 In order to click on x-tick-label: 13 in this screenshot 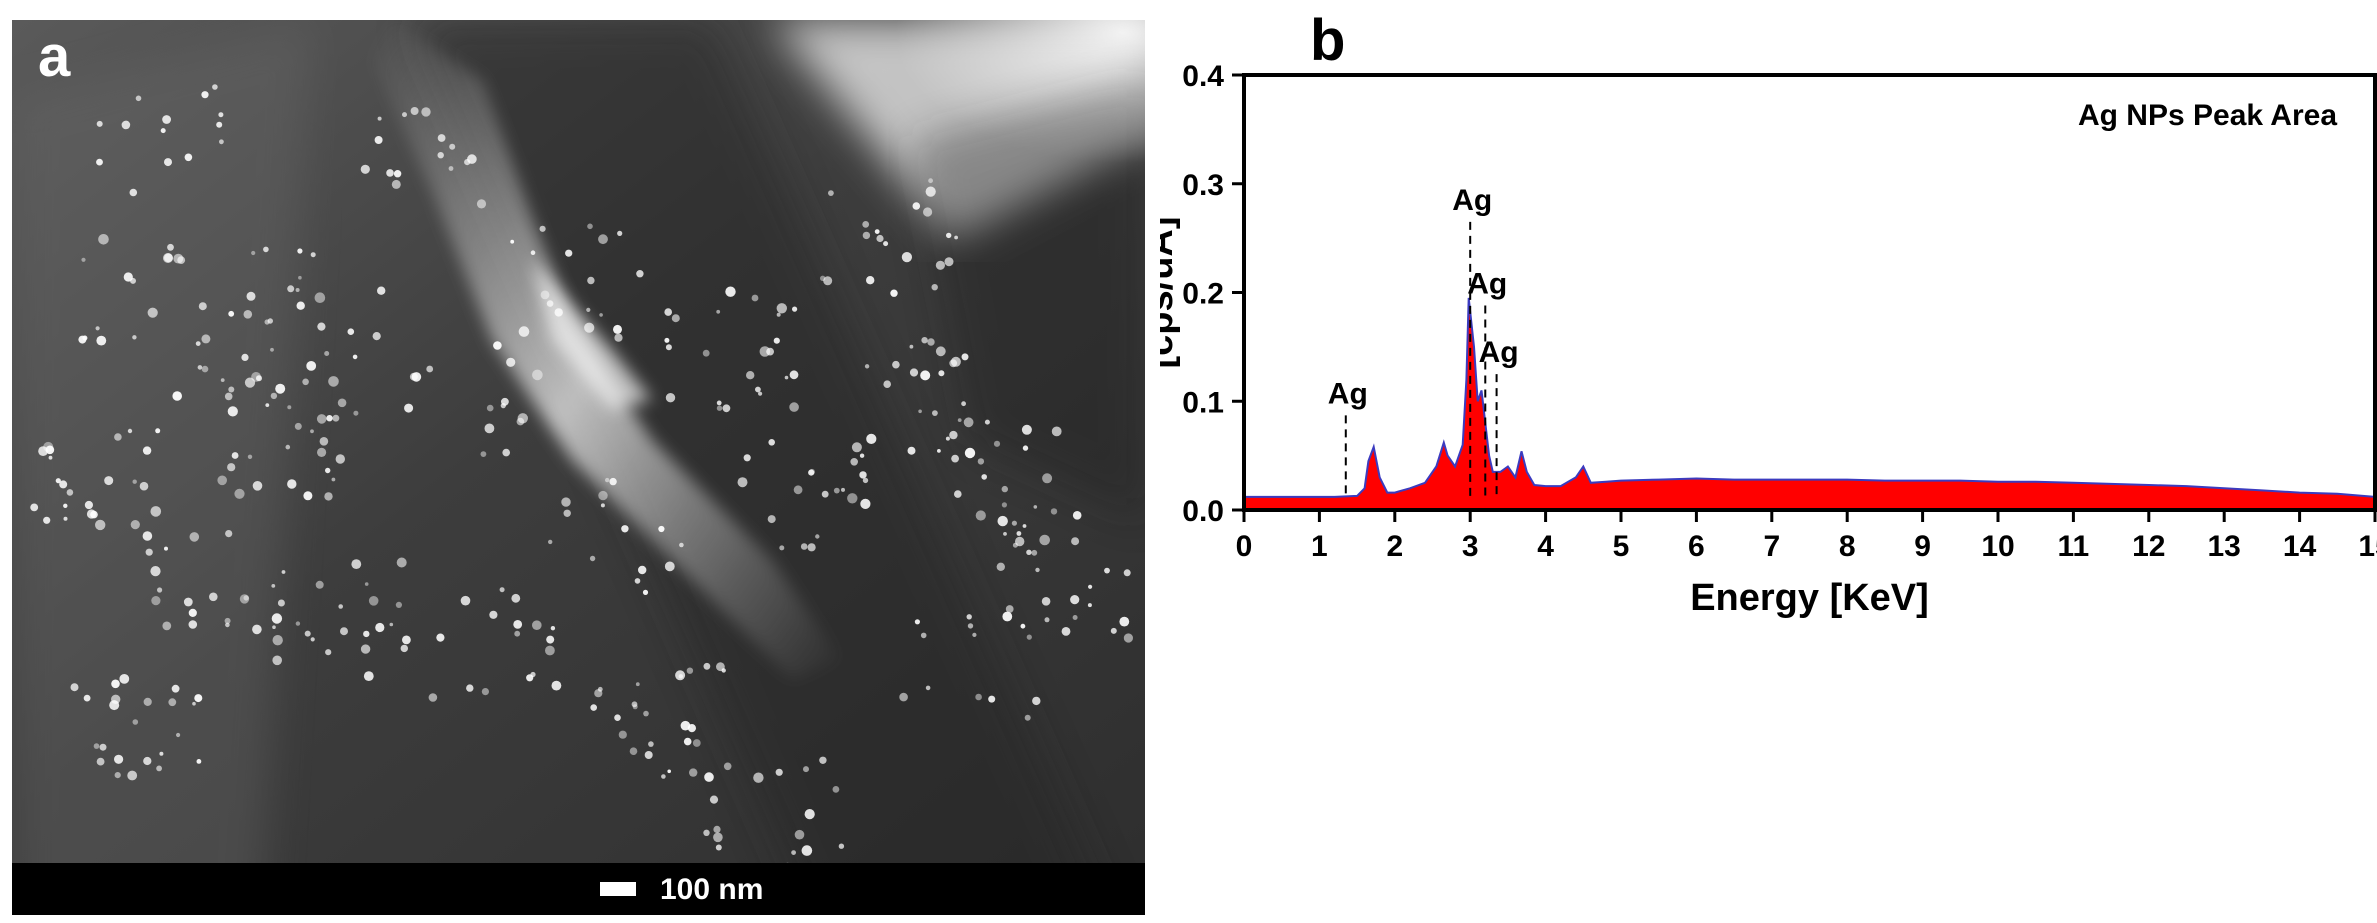, I will do `click(2224, 546)`.